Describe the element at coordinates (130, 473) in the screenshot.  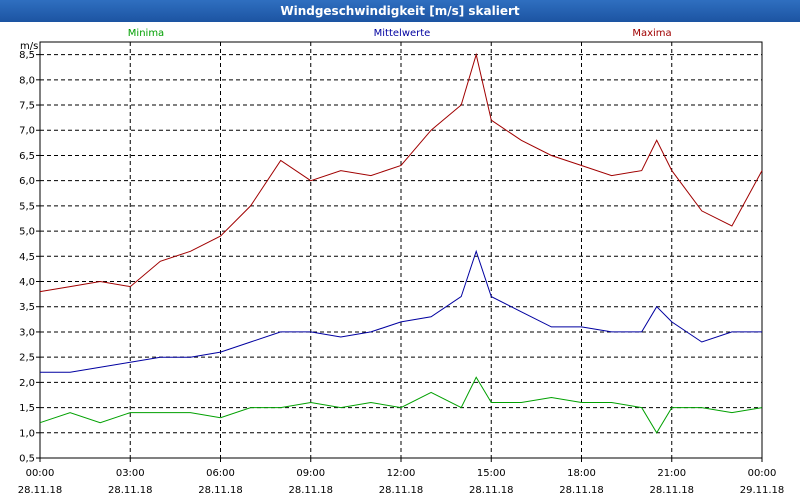
I see `x-tick-time: 03:00` at that location.